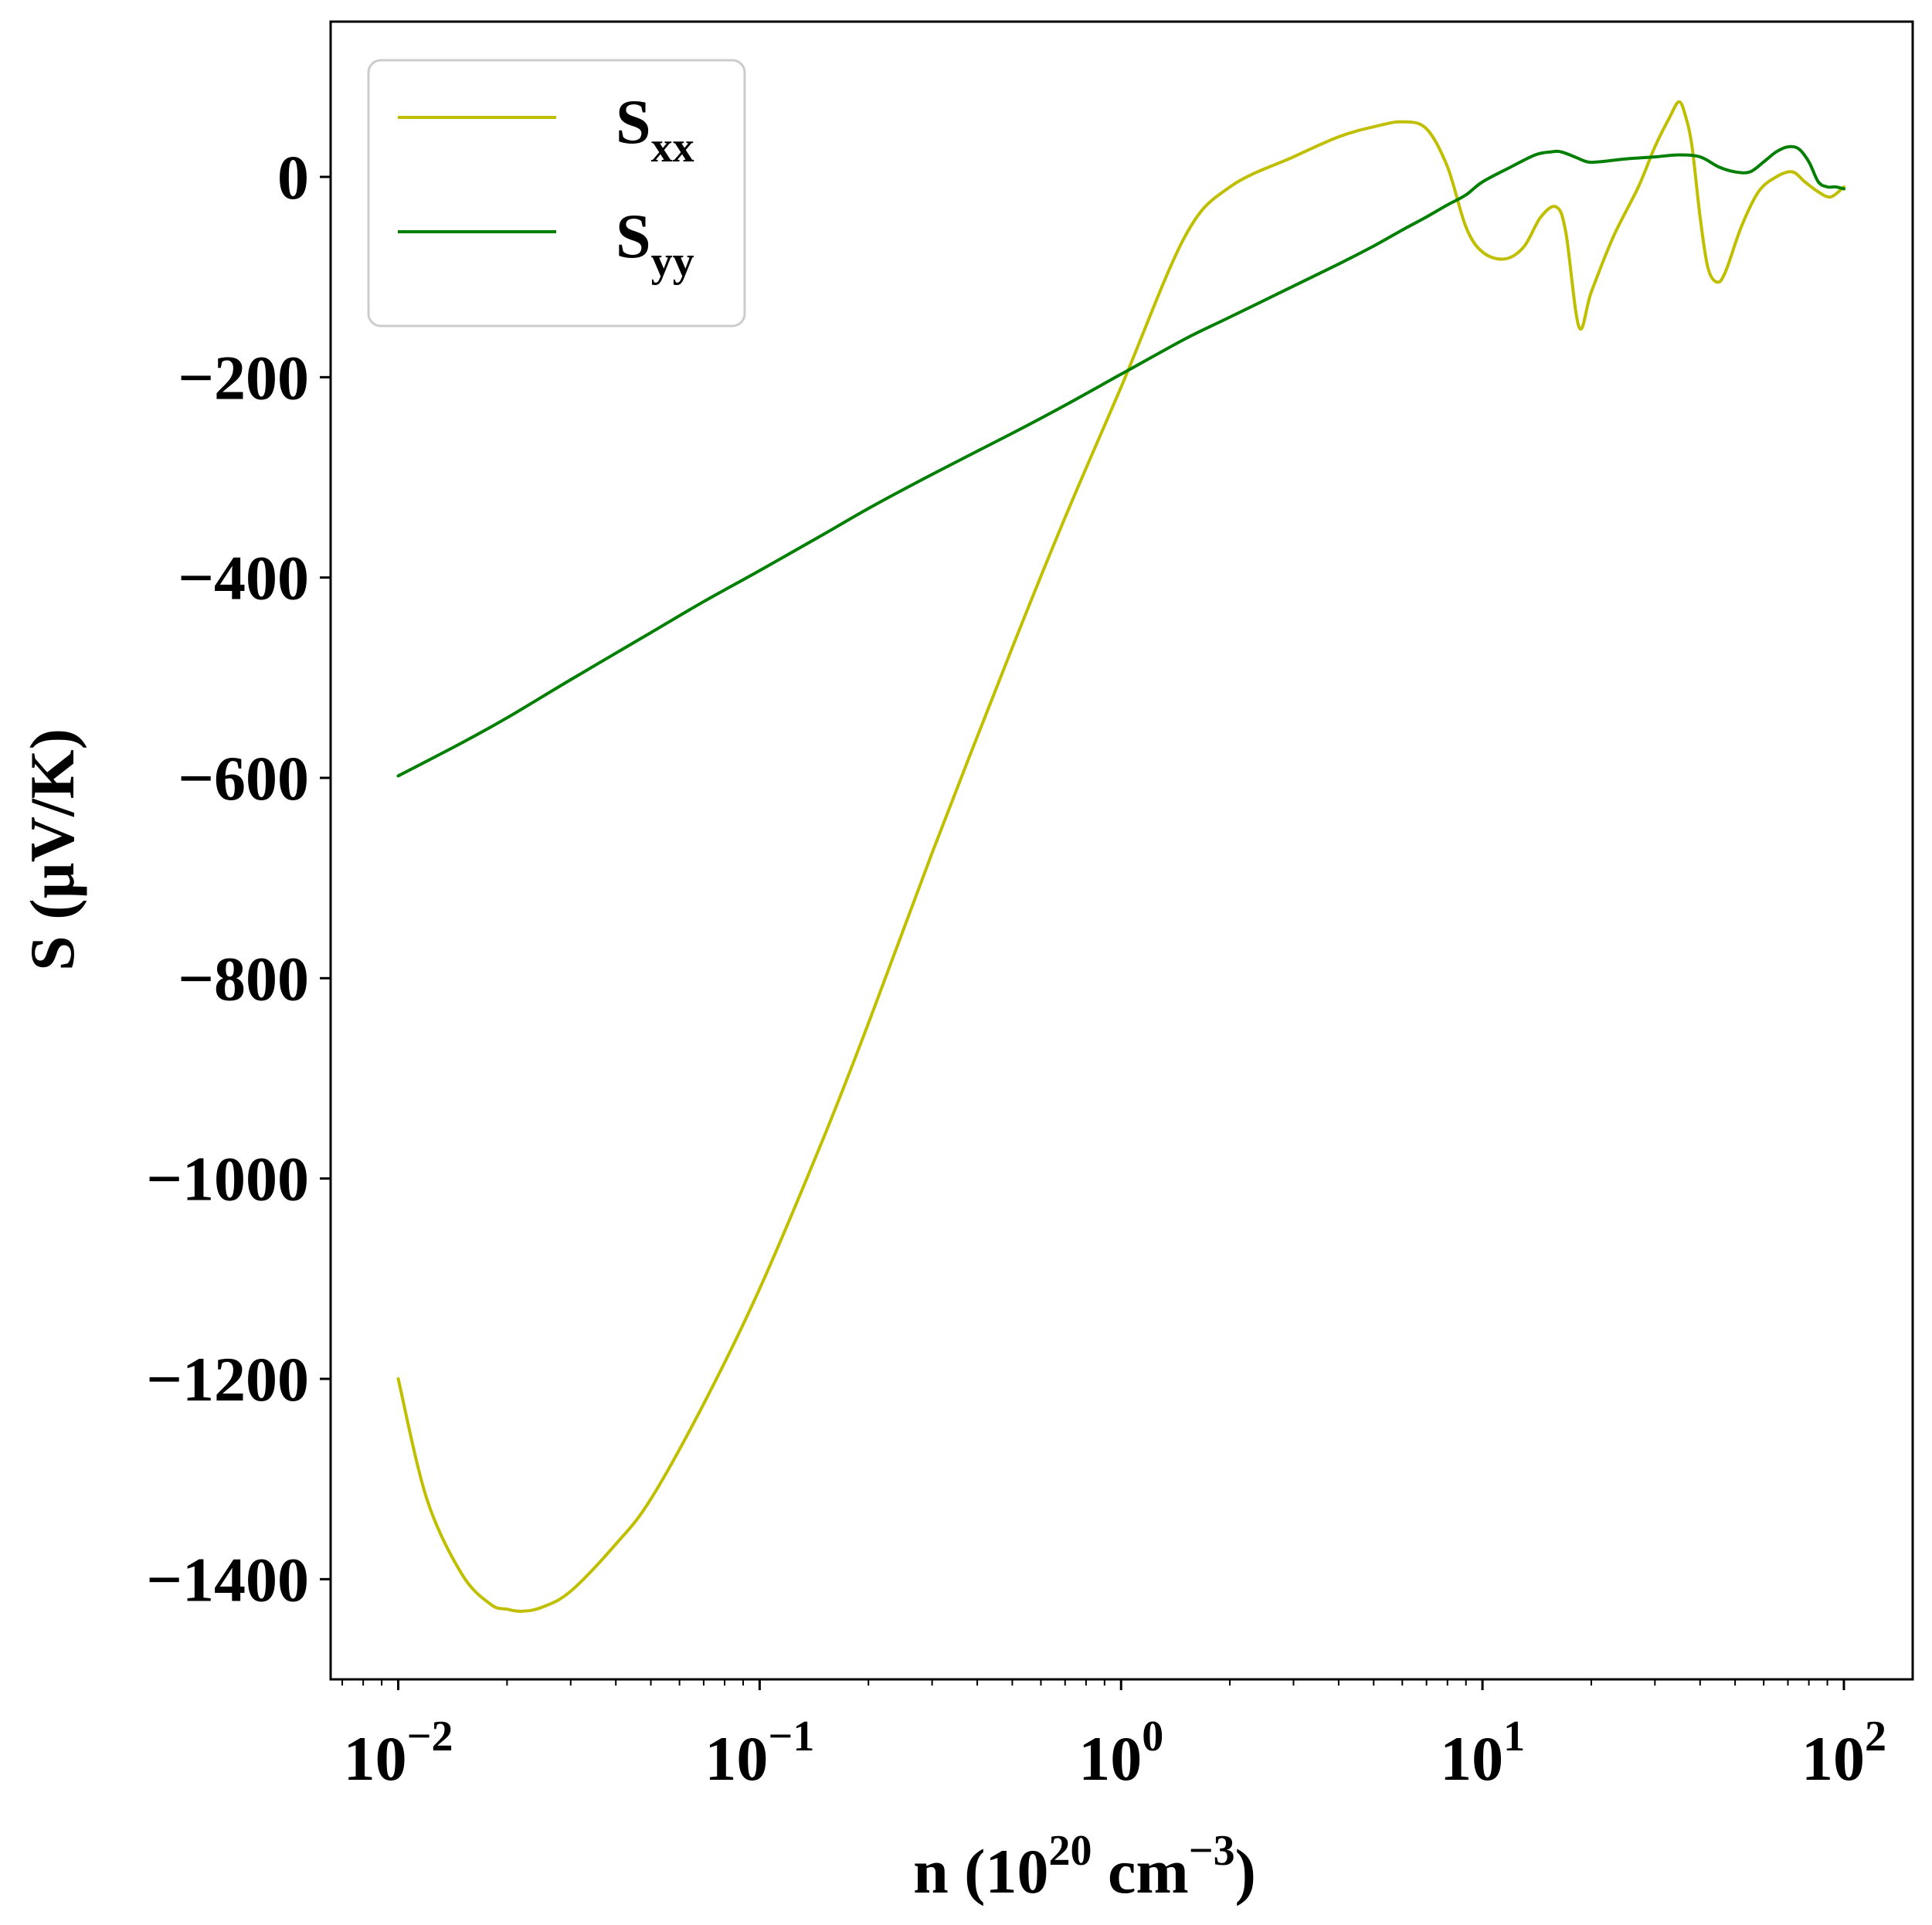 The width and height of the screenshot is (1932, 1925). I want to click on x-axis: 10⁻² 10⁻¹ 10⁰ 10¹ 10², so click(1113, 1737).